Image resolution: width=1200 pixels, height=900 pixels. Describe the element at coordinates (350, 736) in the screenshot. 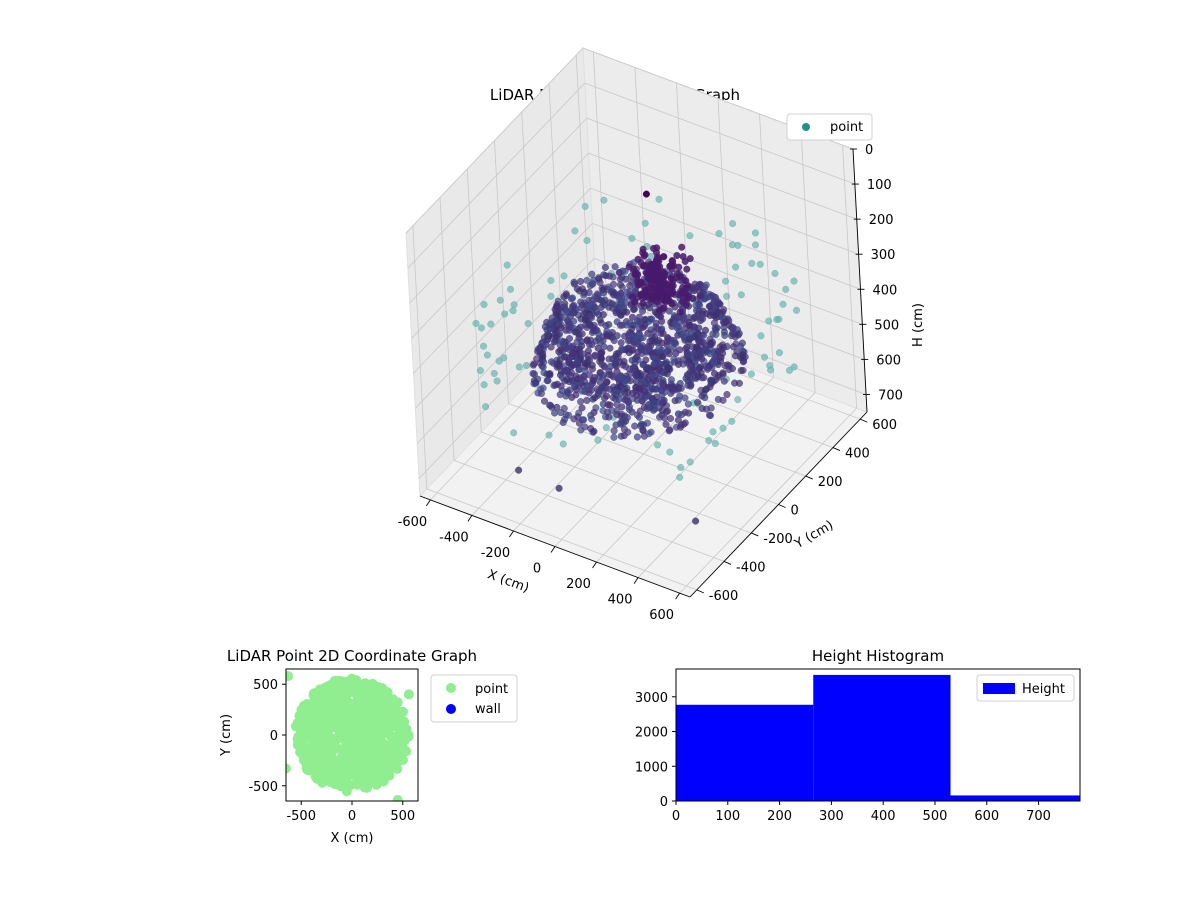

I see `plot-2d-point-layer` at that location.